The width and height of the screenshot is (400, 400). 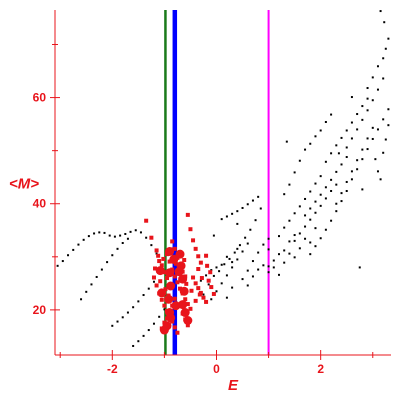 What do you see at coordinates (40, 310) in the screenshot?
I see `y-tick-label: 20` at bounding box center [40, 310].